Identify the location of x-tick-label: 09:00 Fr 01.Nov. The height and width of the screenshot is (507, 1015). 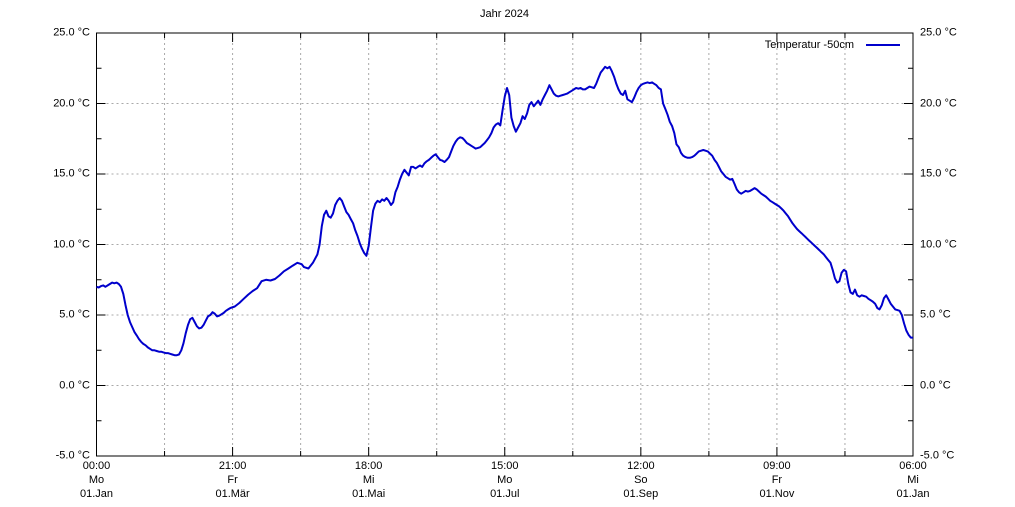
(777, 480).